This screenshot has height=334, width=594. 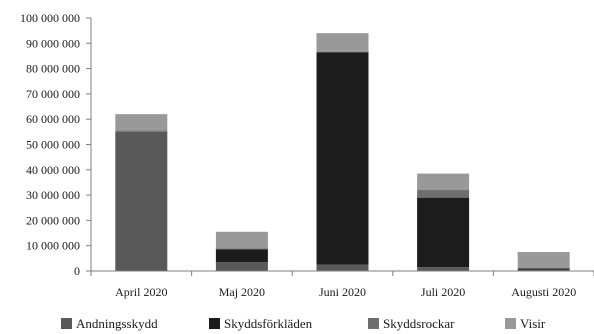 I want to click on y-tick-label: 10 000 000, so click(x=53, y=246).